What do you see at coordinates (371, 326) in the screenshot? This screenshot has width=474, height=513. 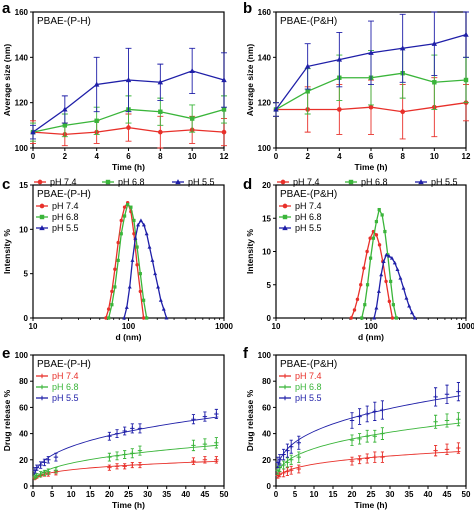 I see `x-tick-label: 100` at bounding box center [371, 326].